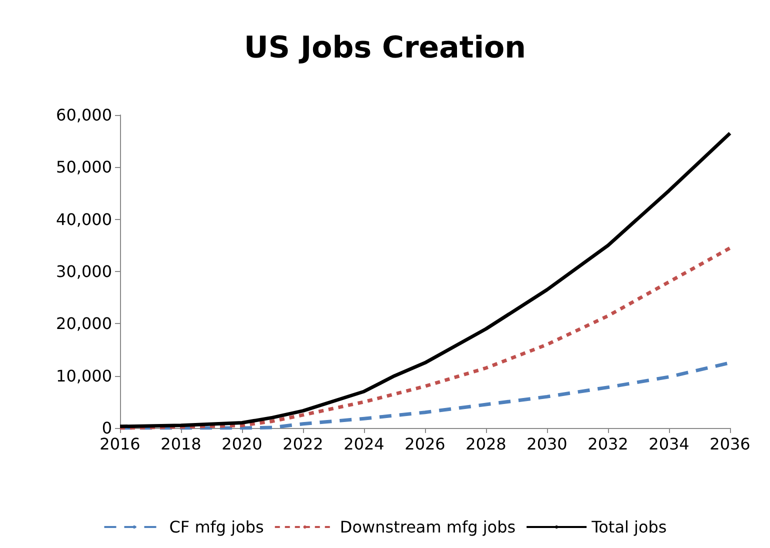  I want to click on x-tick-label: 2018, so click(181, 444).